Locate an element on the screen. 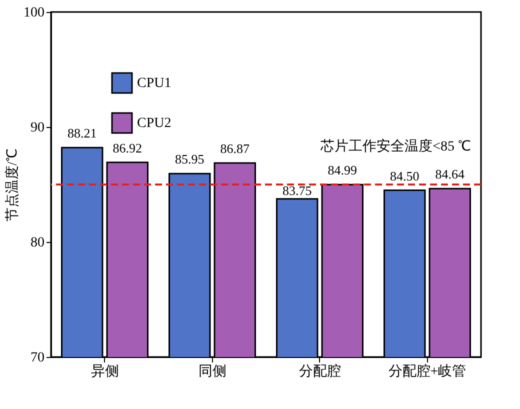 The height and width of the screenshot is (409, 520). data-label: 84.64 is located at coordinates (450, 174).